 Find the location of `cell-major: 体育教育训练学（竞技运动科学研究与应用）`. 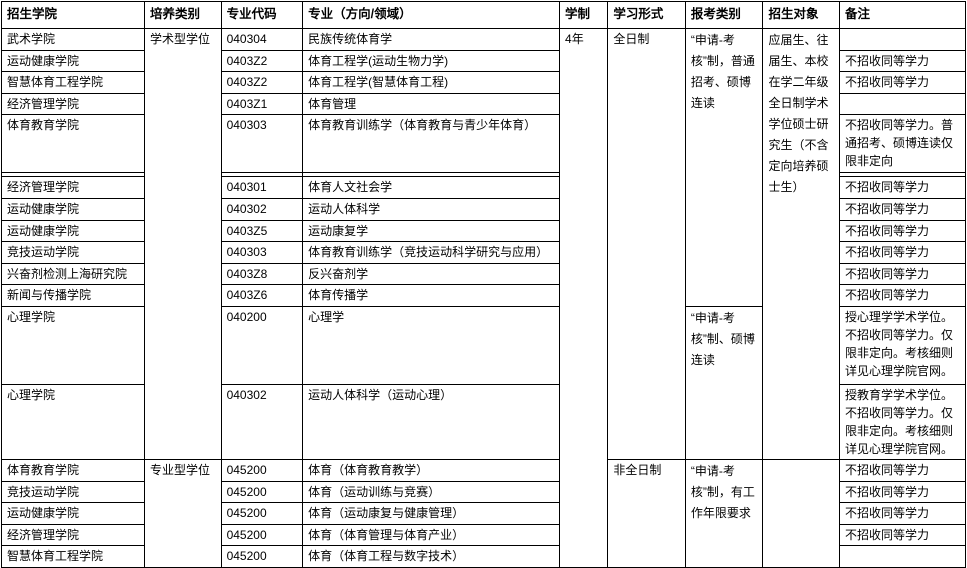

cell-major: 体育教育训练学（竞技运动科学研究与应用） is located at coordinates (431, 252).